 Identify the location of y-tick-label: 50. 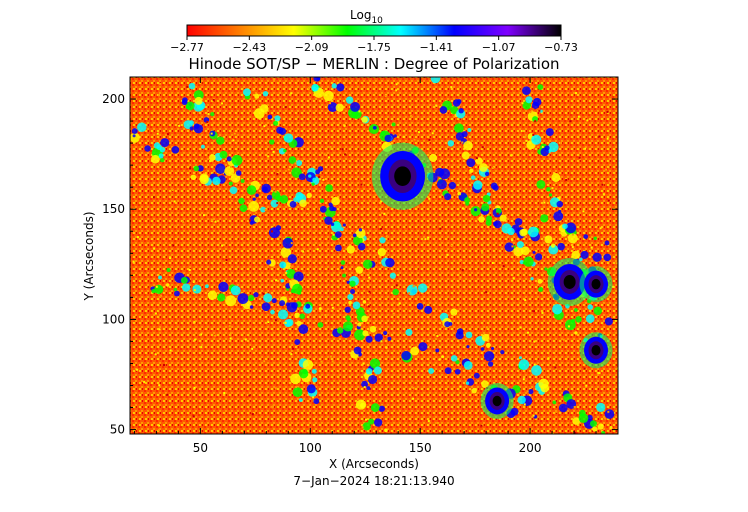
(117, 430).